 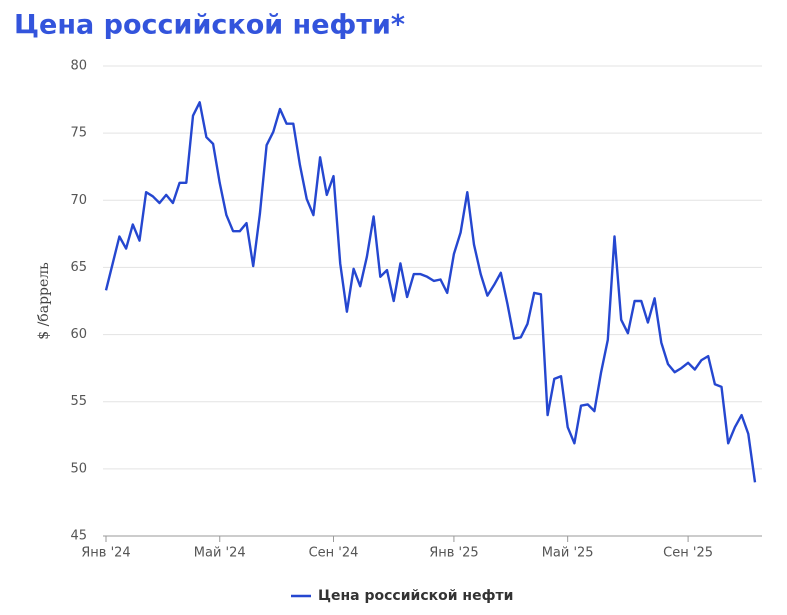 What do you see at coordinates (78, 66) in the screenshot?
I see `y-tick-label: 80` at bounding box center [78, 66].